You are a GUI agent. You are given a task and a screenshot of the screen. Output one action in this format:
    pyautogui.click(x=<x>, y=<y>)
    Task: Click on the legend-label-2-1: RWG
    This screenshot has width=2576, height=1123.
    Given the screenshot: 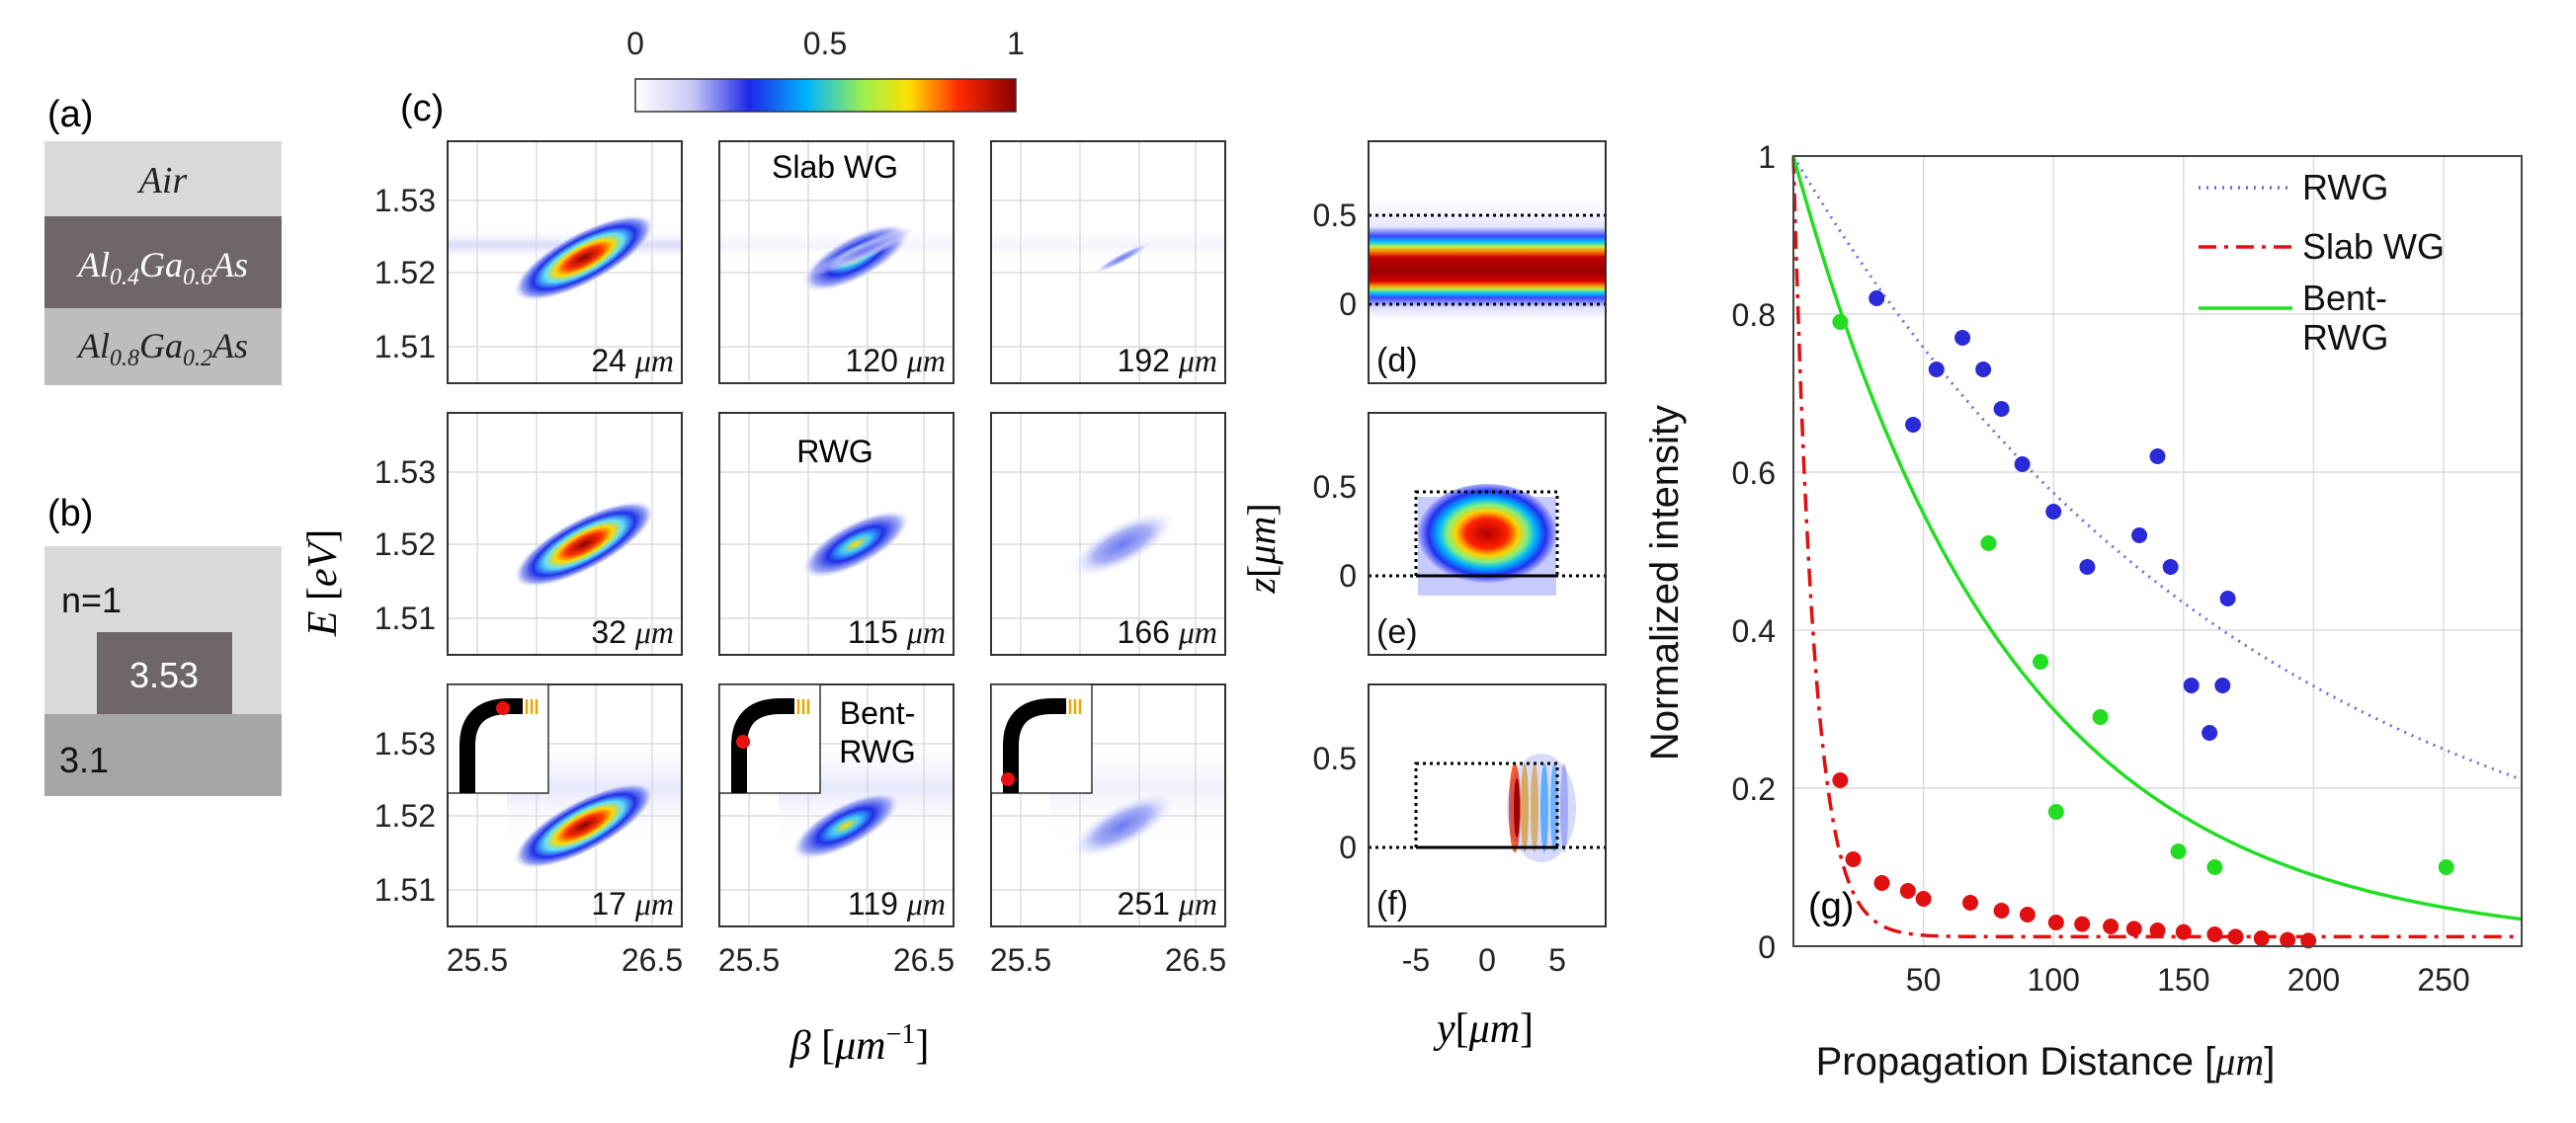 What is the action you would take?
    pyautogui.click(x=2345, y=338)
    